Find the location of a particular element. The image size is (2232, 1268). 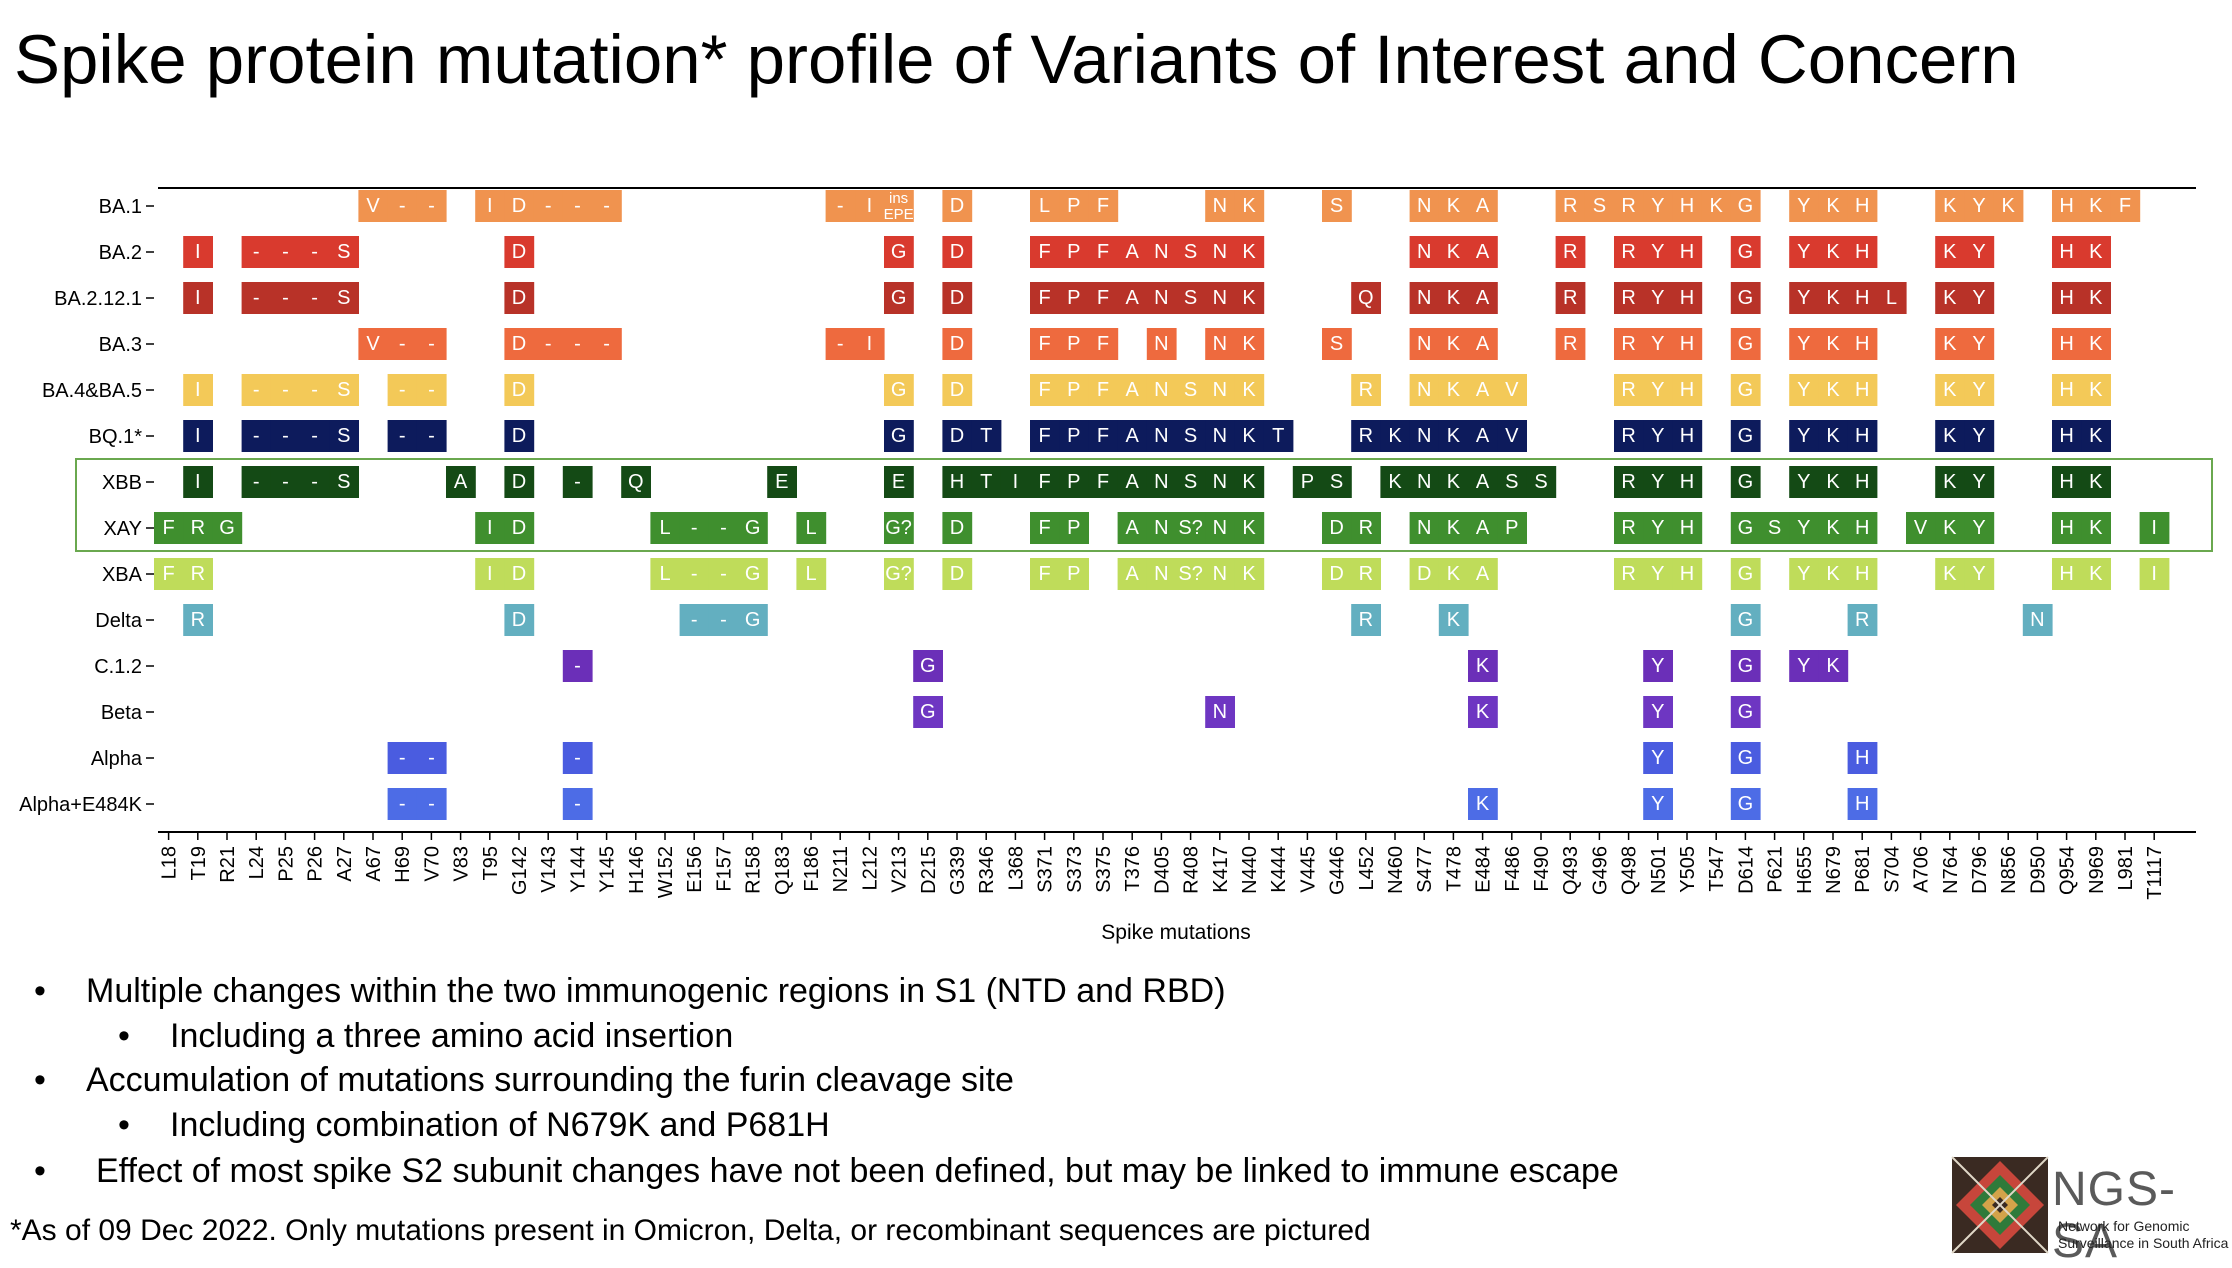

cell-XAY-G446 is located at coordinates (1337, 528).